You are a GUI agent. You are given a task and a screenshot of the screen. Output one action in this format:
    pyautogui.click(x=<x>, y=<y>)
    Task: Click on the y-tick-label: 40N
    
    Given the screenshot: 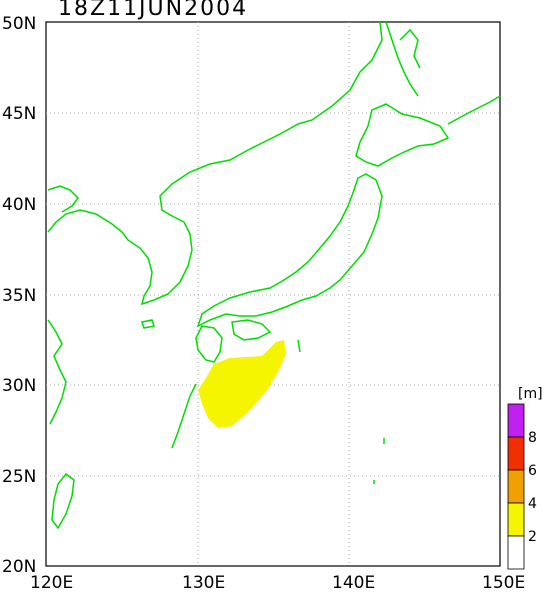 What is the action you would take?
    pyautogui.click(x=19, y=205)
    